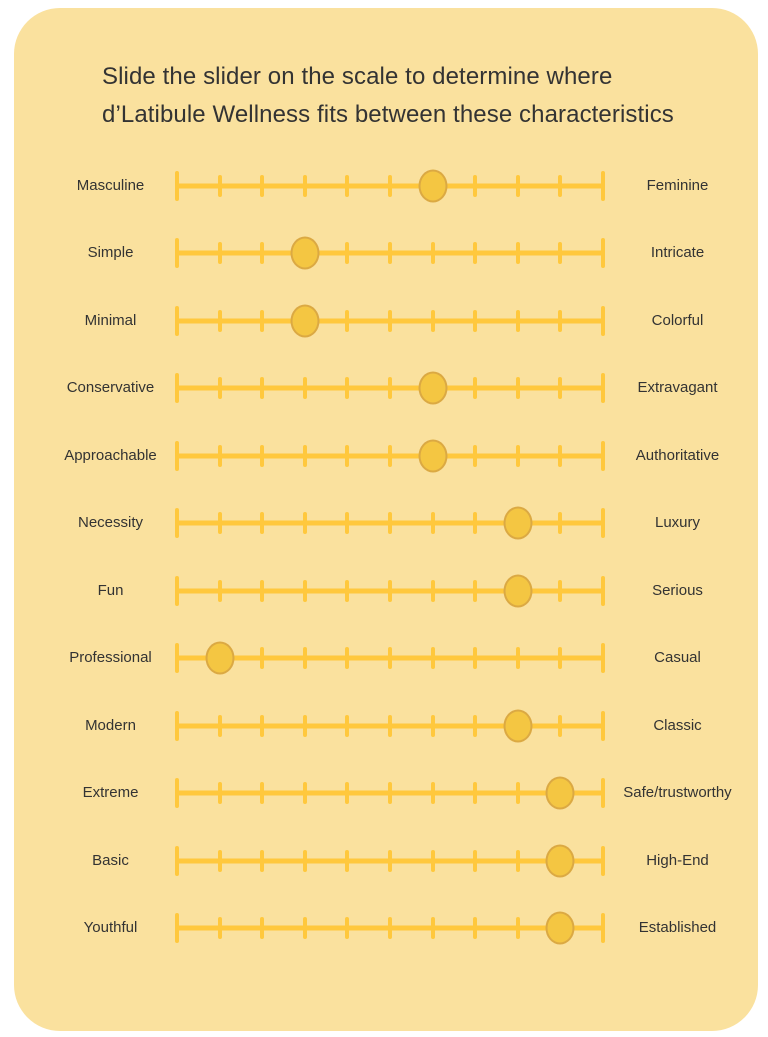  I want to click on slider-row: Fun Serious, so click(386, 591).